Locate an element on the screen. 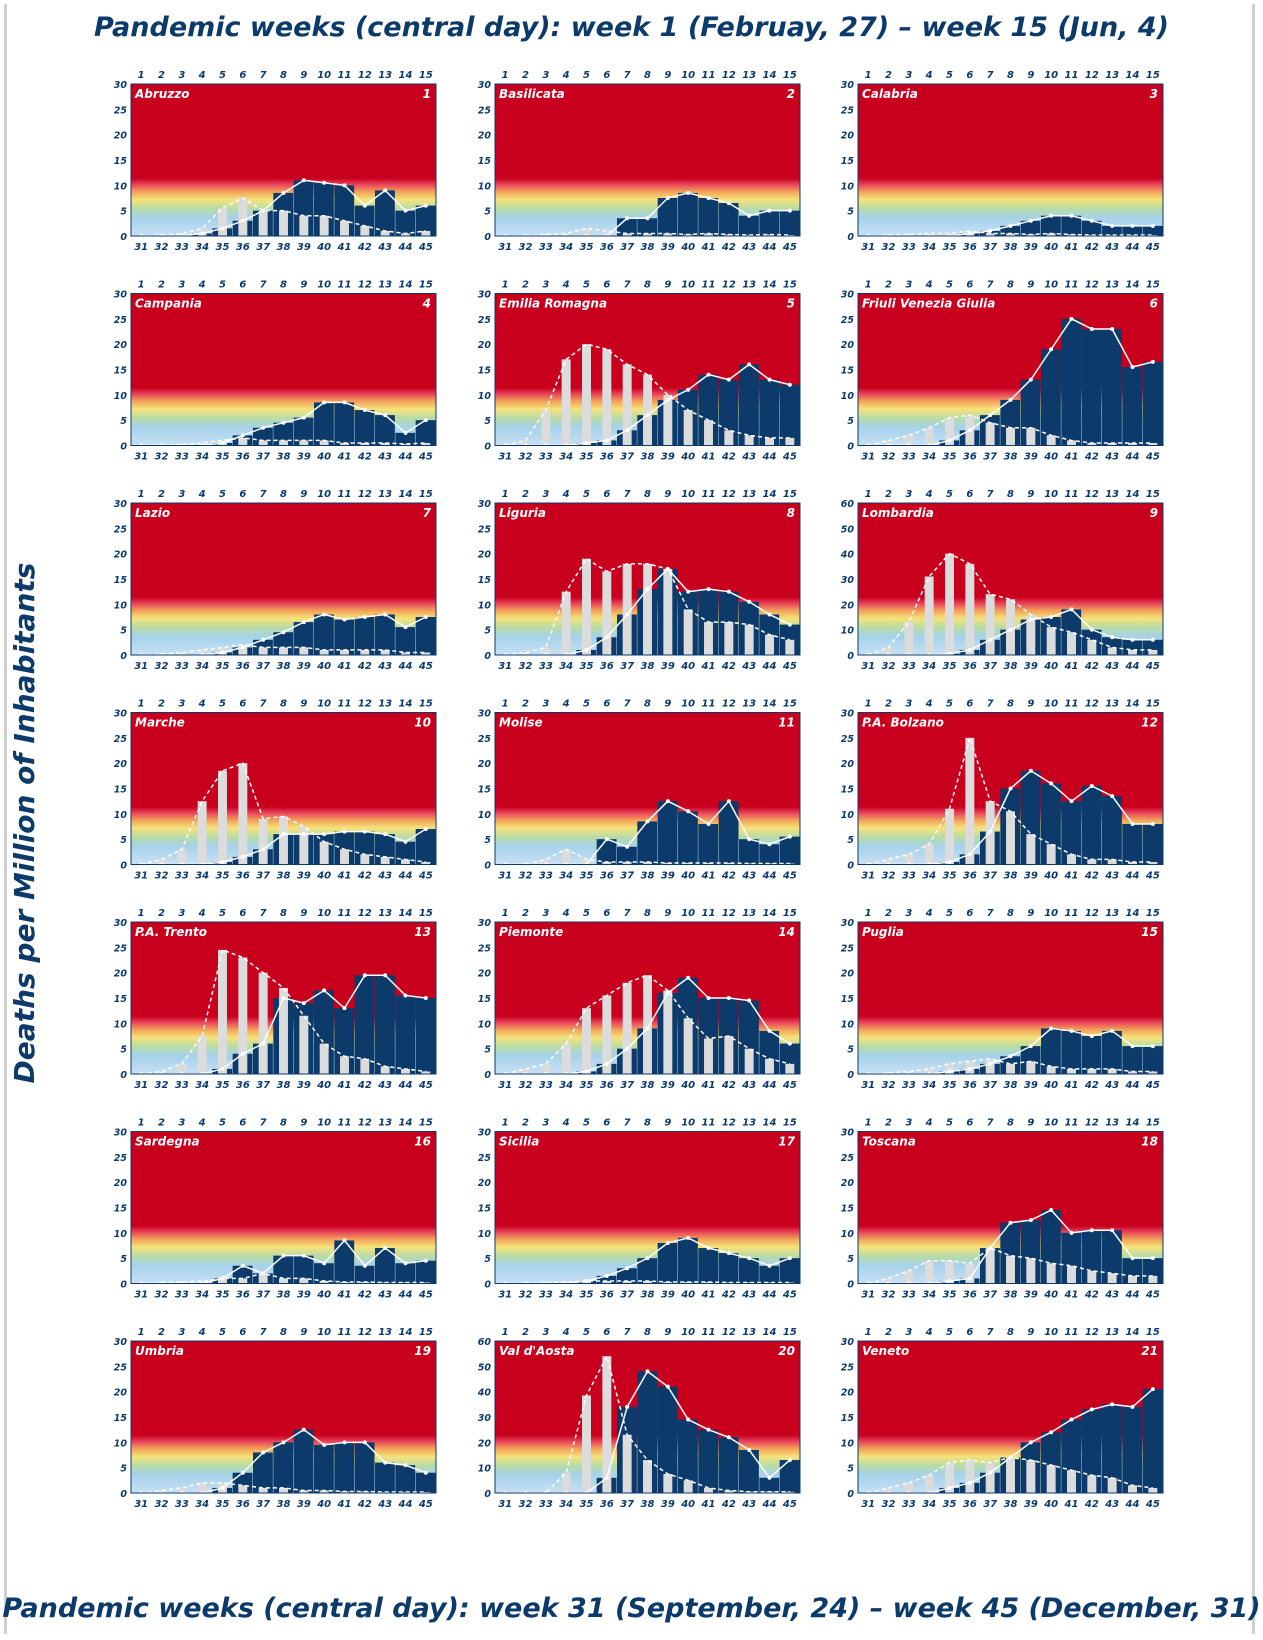 The height and width of the screenshot is (1640, 1263). bottom-x-tick-label: 40 is located at coordinates (1050, 1295).